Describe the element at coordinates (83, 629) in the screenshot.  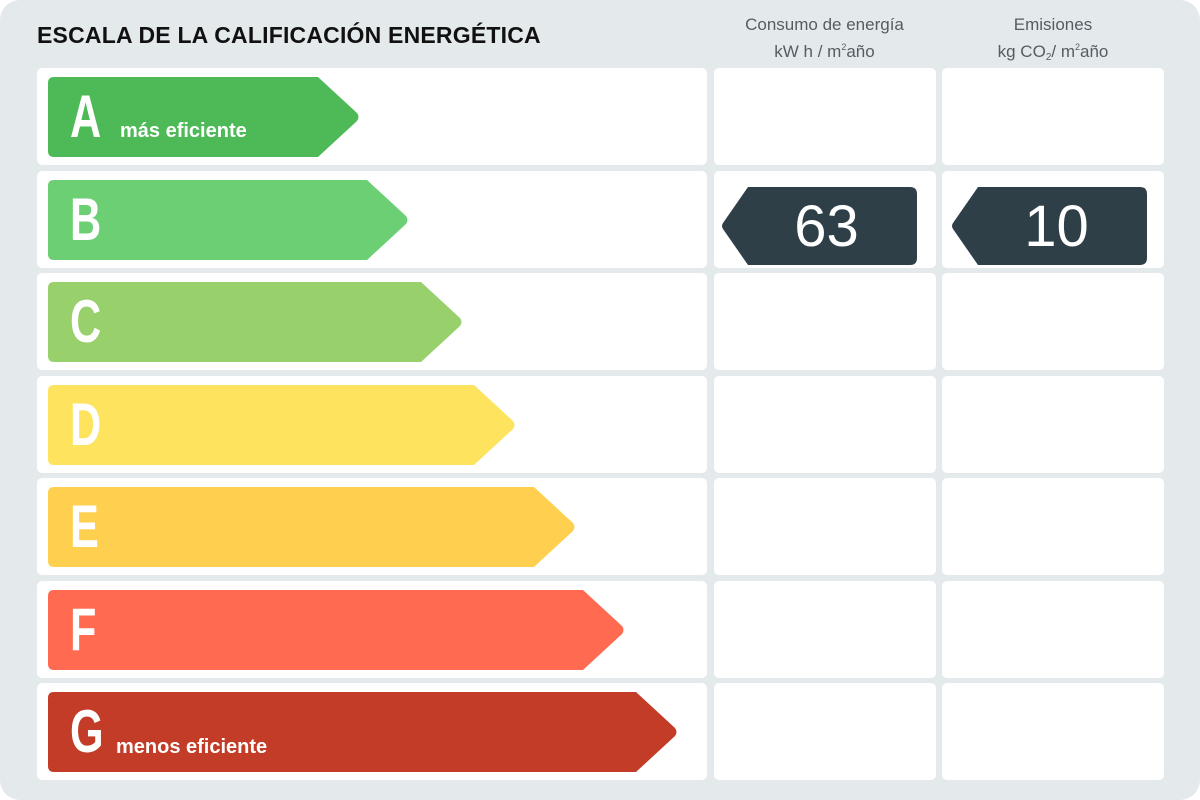
I see `class-letter-f: F` at that location.